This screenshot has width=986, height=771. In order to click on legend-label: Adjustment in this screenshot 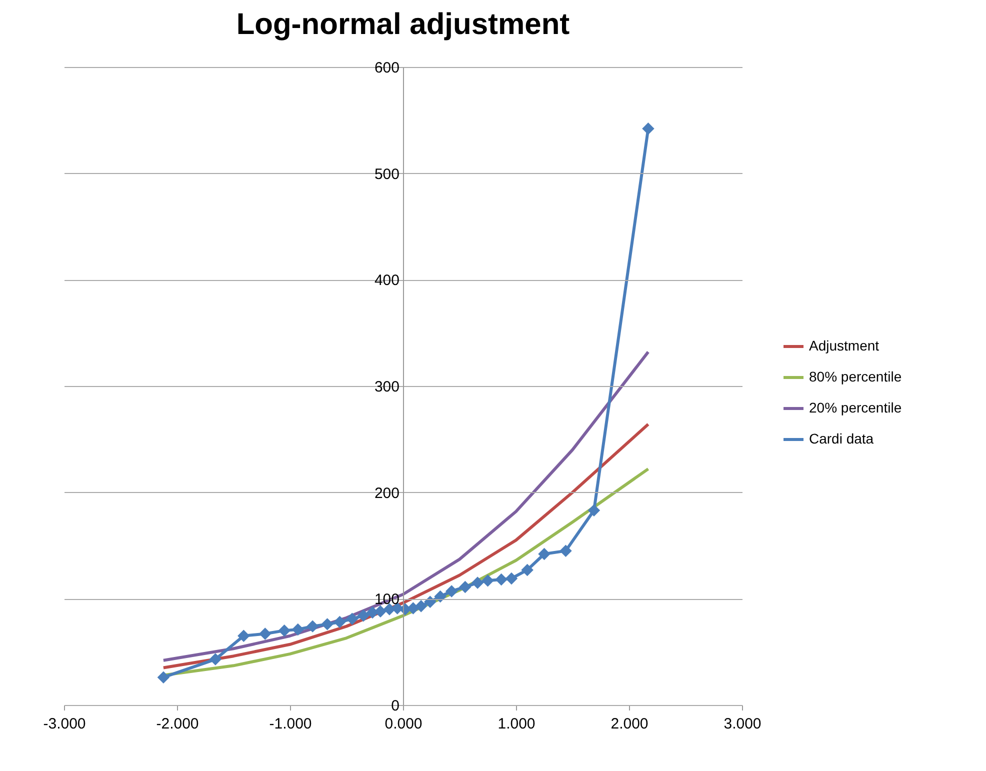, I will do `click(844, 345)`.